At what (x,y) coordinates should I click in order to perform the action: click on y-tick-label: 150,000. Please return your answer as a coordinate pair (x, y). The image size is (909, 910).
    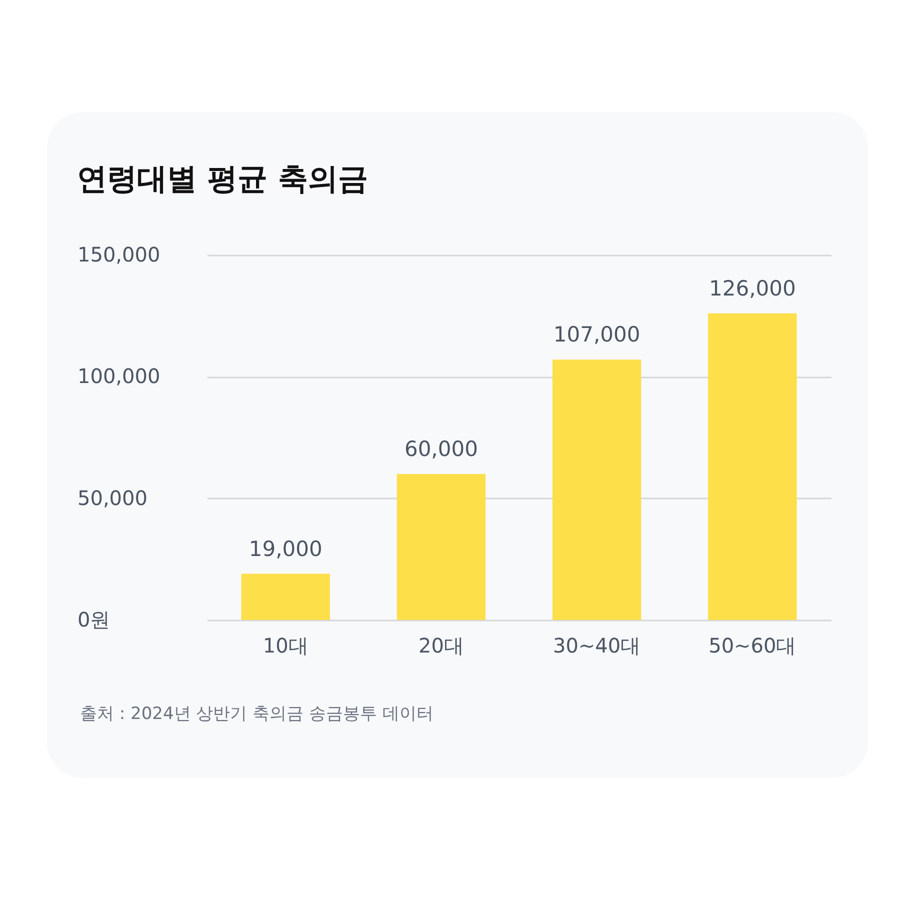
    Looking at the image, I should click on (119, 254).